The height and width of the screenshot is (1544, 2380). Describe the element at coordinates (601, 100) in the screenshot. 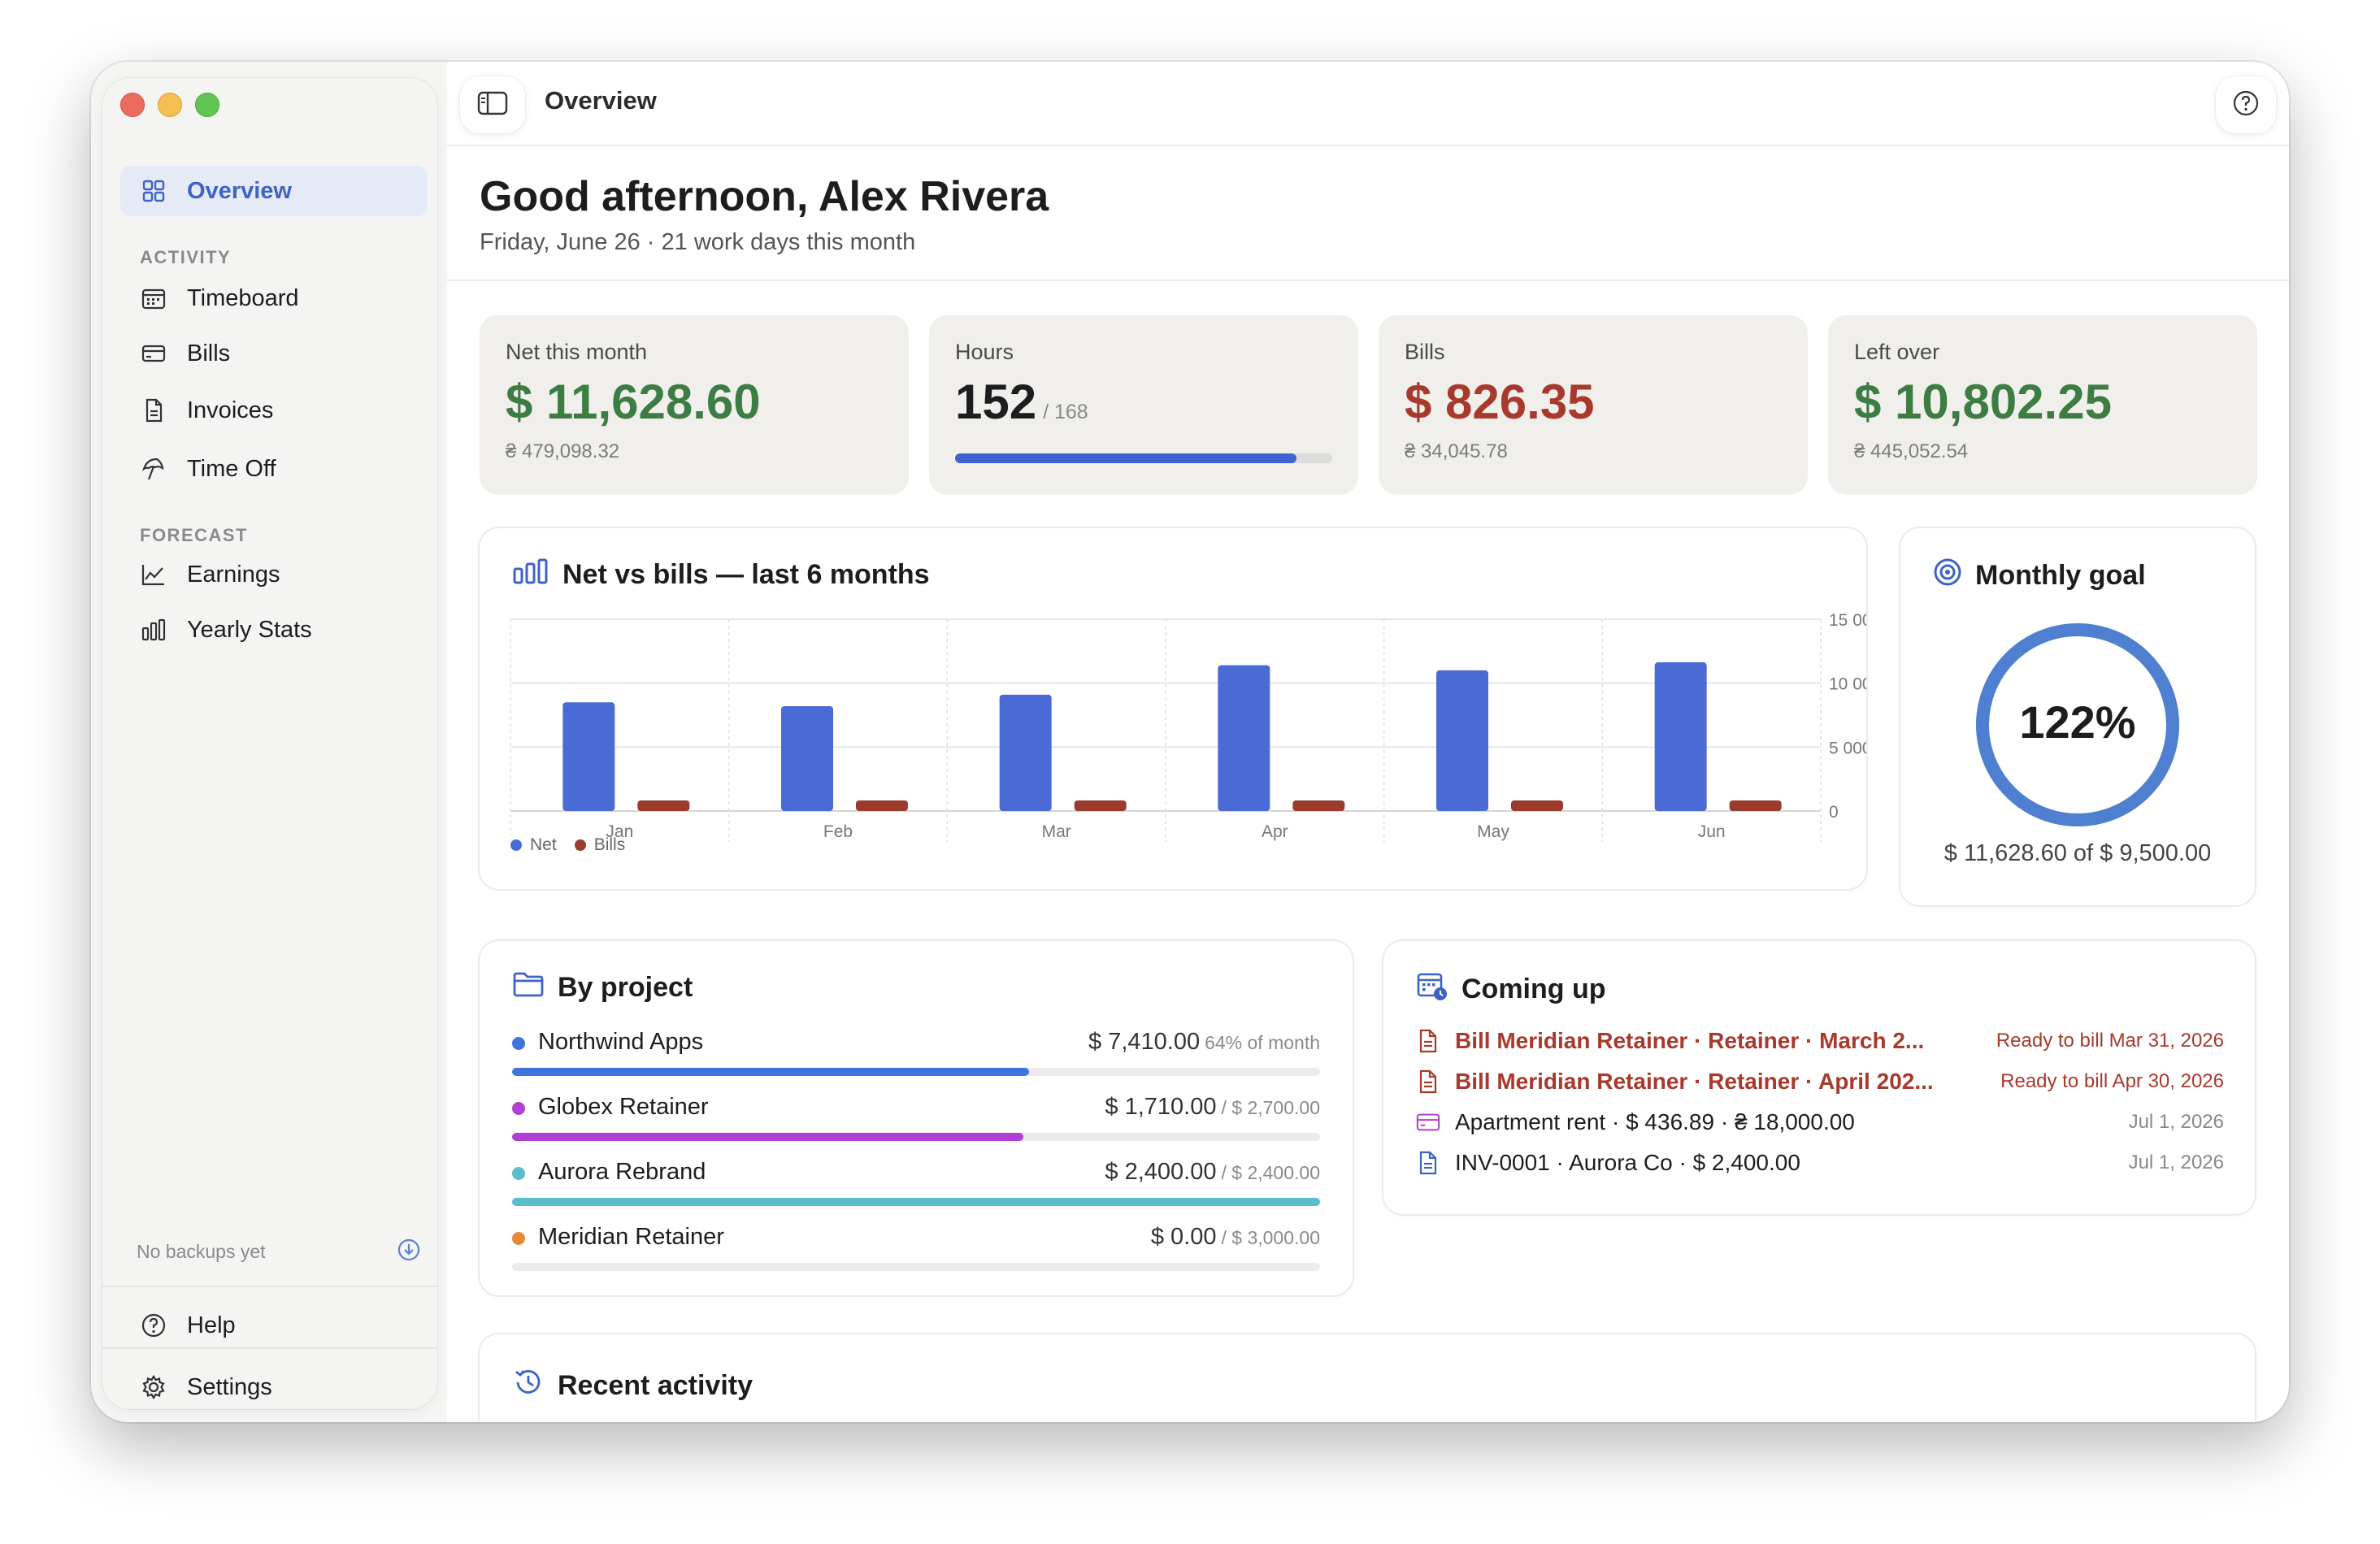

I see `window-title: Overview` at that location.